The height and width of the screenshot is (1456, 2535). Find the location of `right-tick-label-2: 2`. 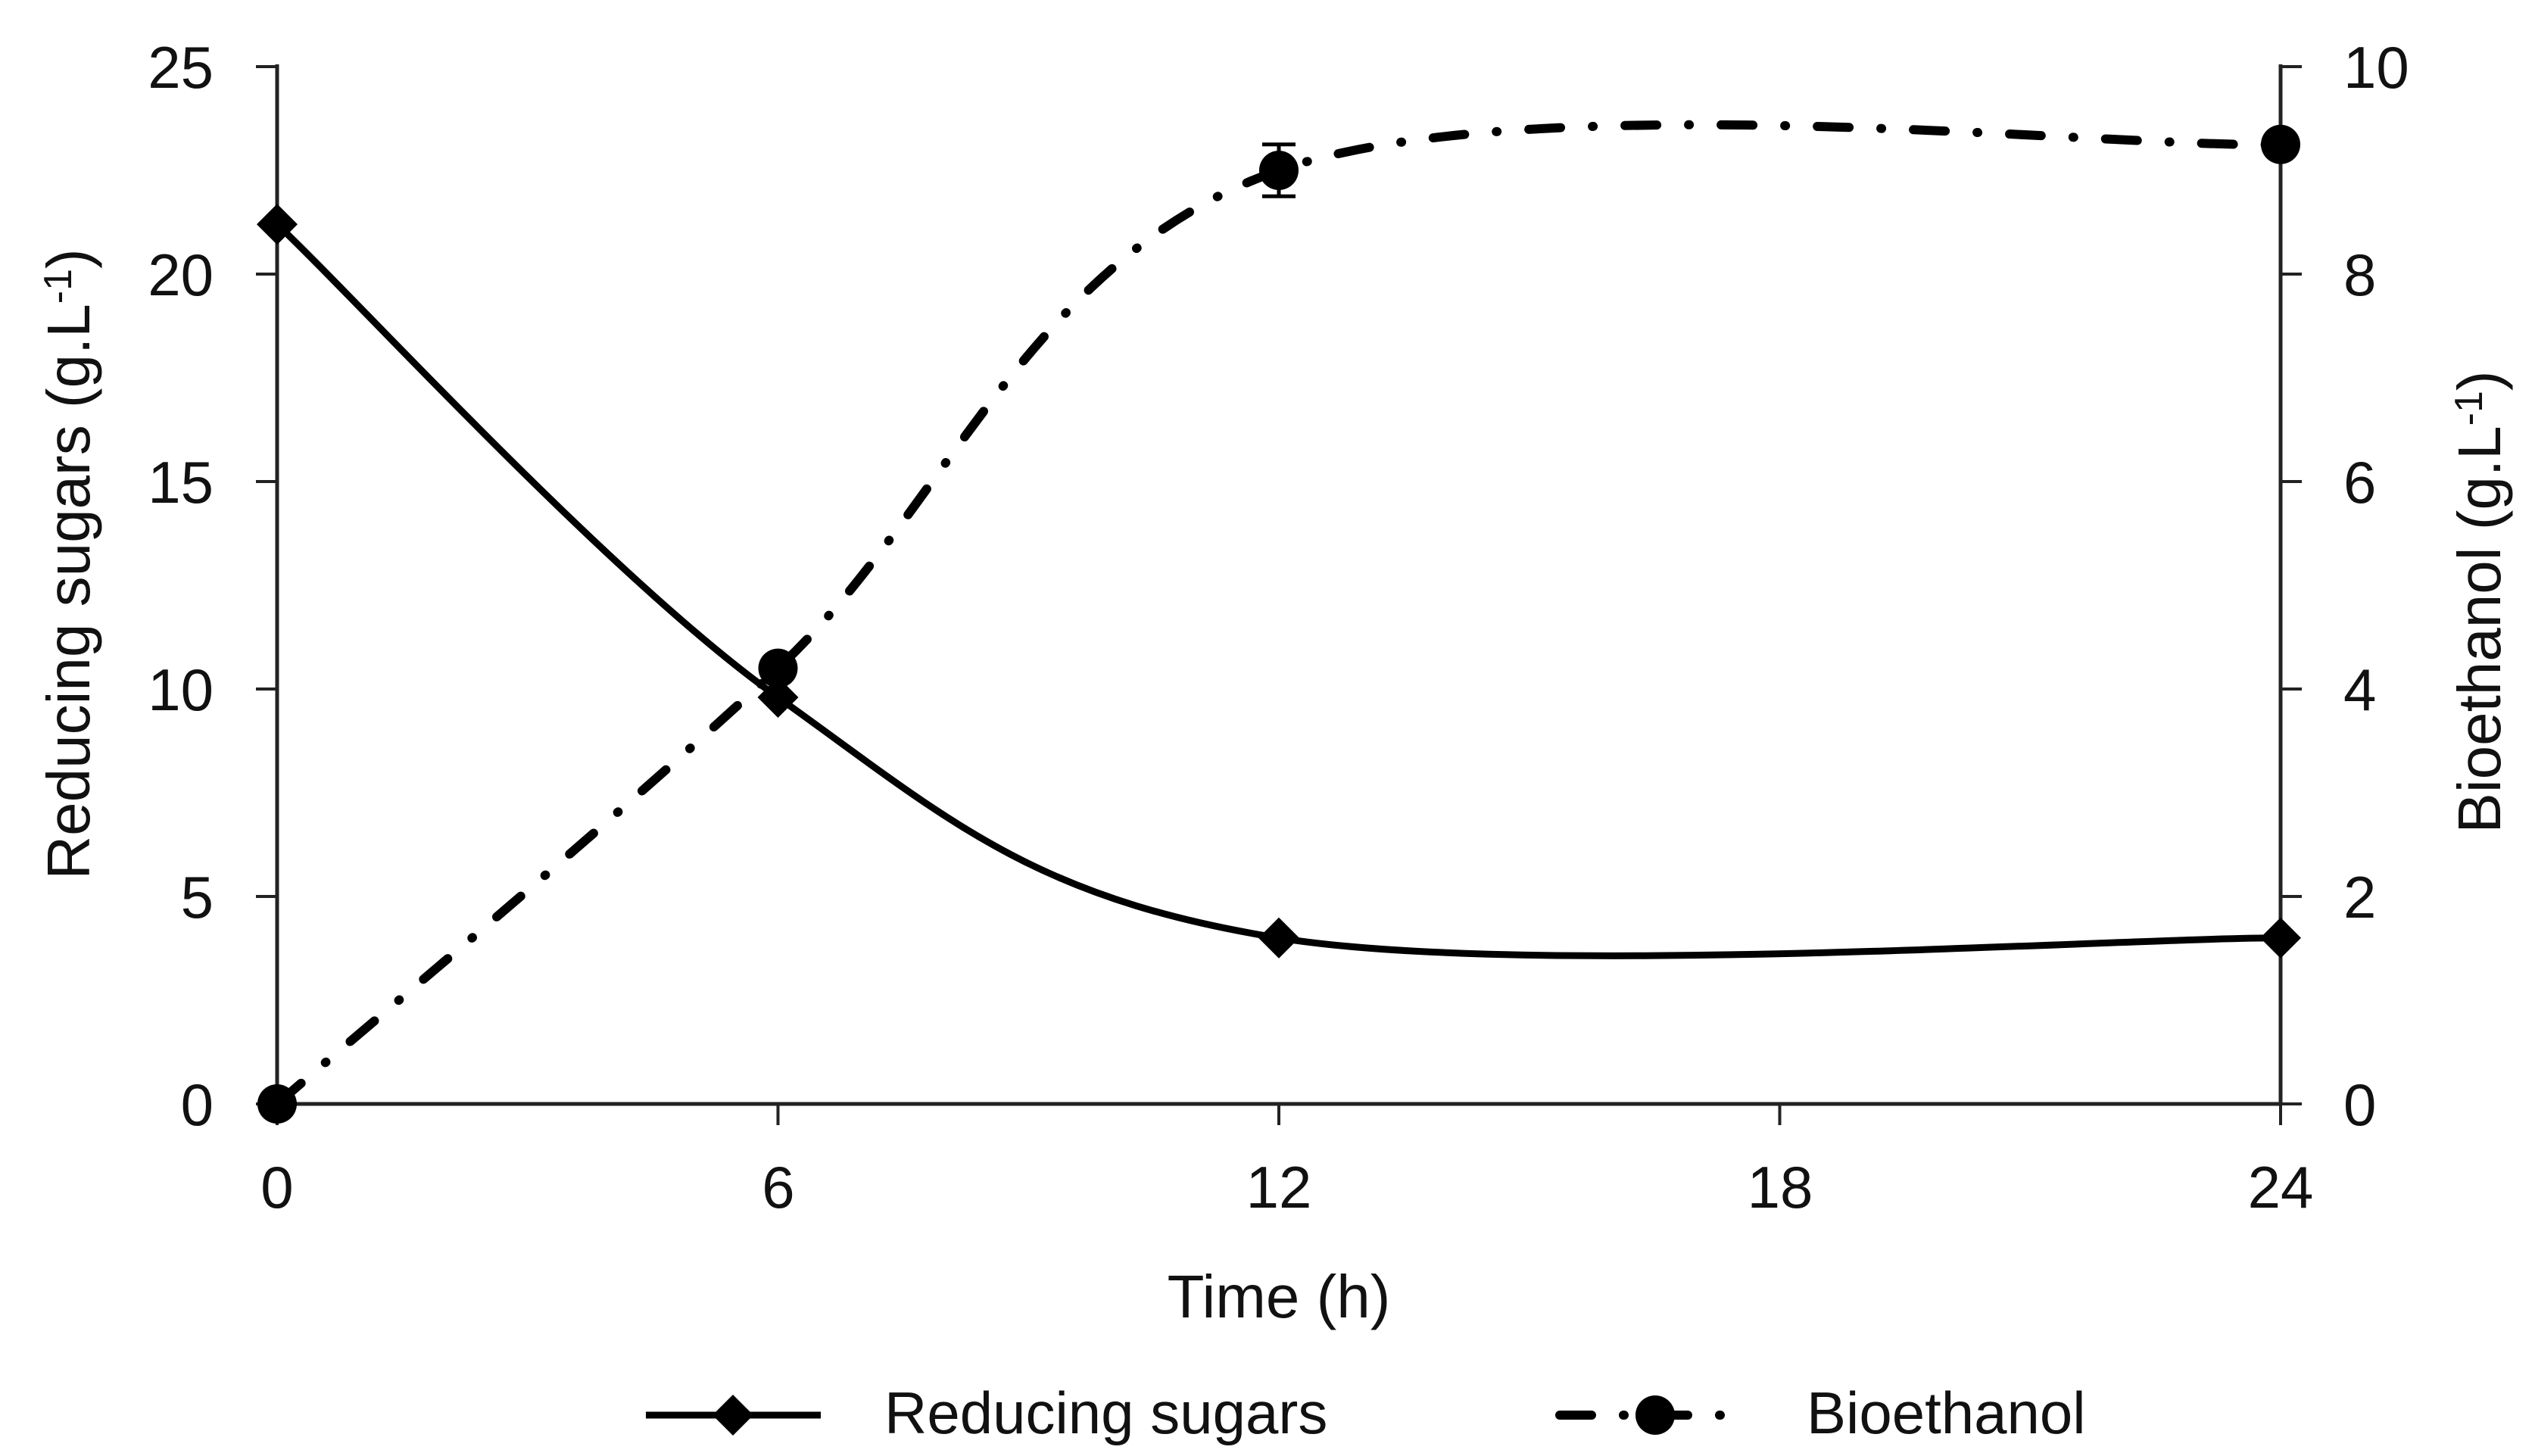

right-tick-label-2: 2 is located at coordinates (2359, 897).